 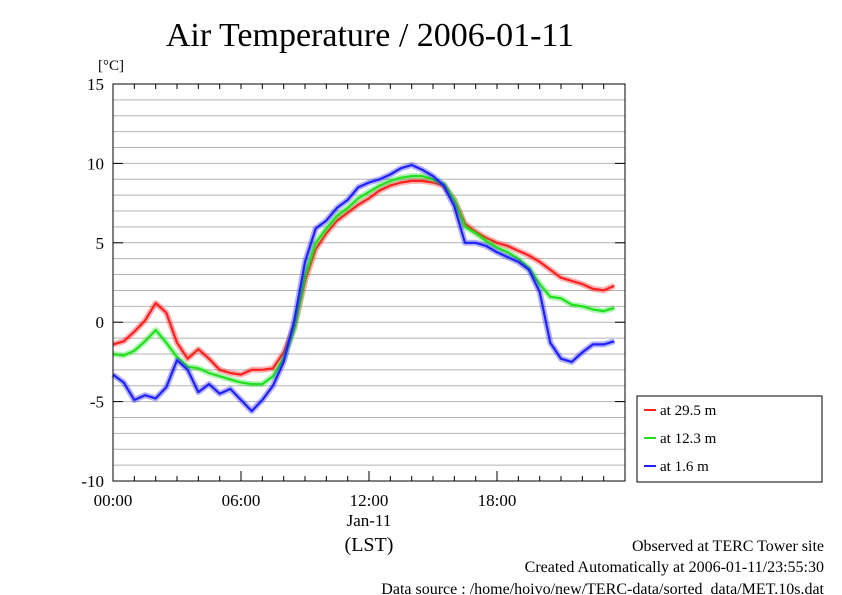 What do you see at coordinates (728, 546) in the screenshot?
I see `footer-observed-line: Observed at TERC Tower site` at bounding box center [728, 546].